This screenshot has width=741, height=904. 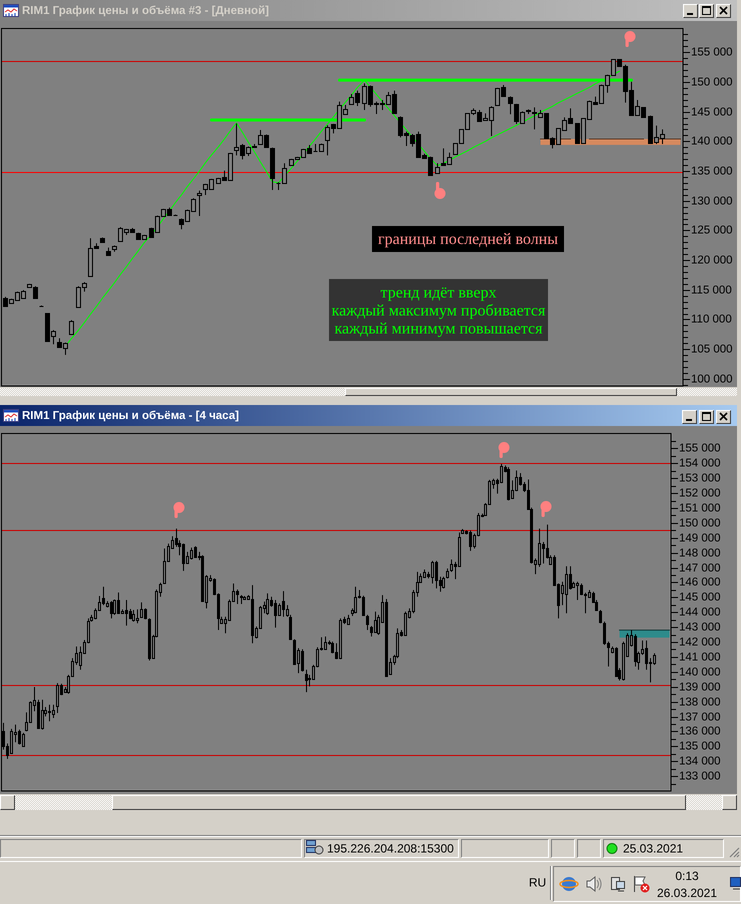 What do you see at coordinates (700, 494) in the screenshot?
I see `y-tick-label: 152 000` at bounding box center [700, 494].